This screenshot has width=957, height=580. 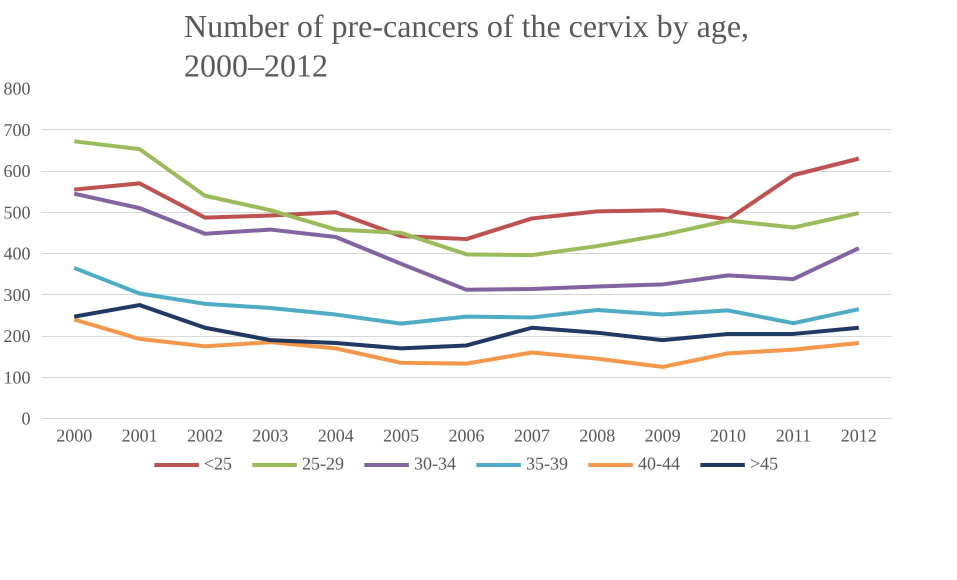 I want to click on x-tick-label: 2009, so click(x=662, y=436).